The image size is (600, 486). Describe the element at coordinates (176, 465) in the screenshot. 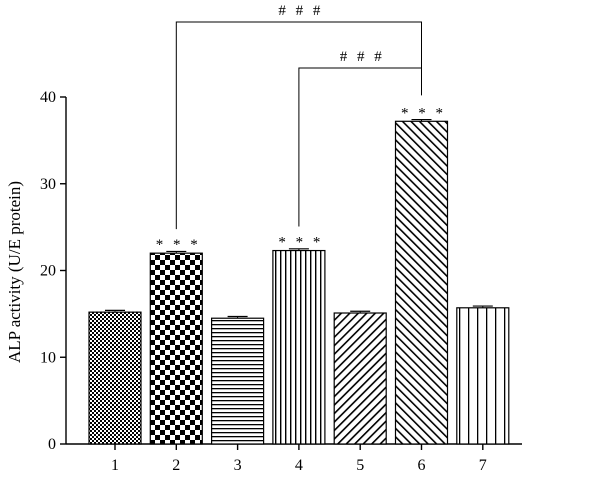

I see `x-tick-label: 2` at that location.